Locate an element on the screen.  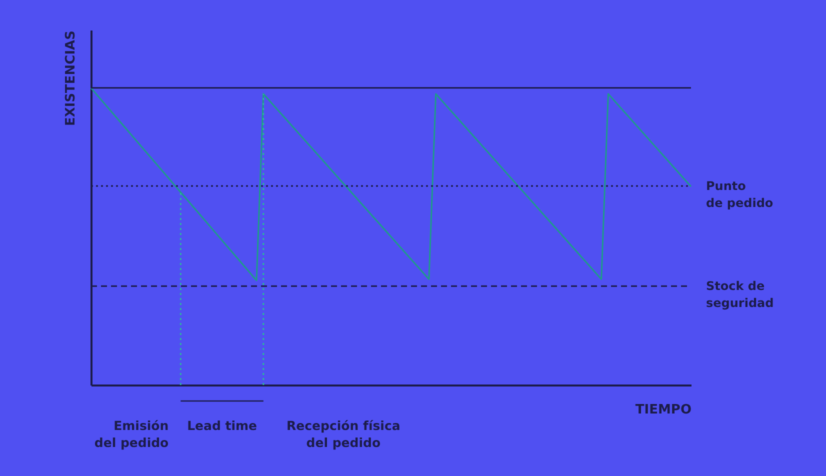
text: Lead time is located at coordinates (222, 425).